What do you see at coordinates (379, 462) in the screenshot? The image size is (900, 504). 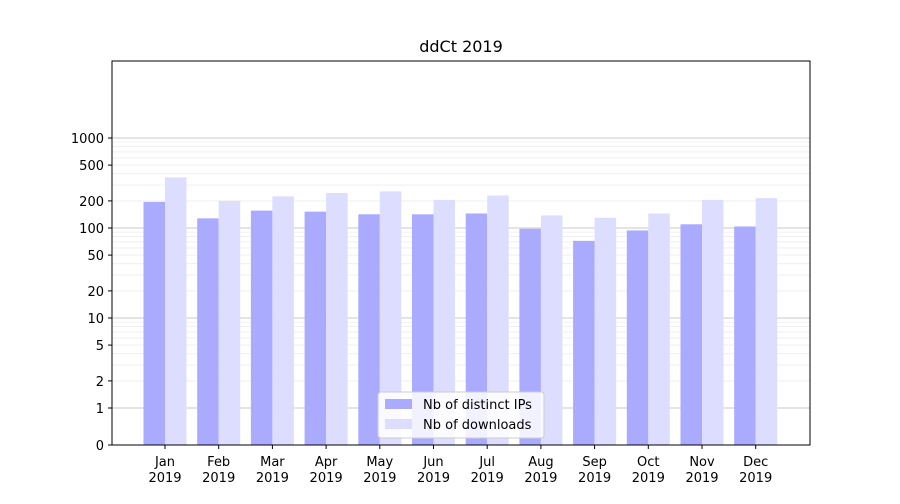 I see `x-tick-label: May` at bounding box center [379, 462].